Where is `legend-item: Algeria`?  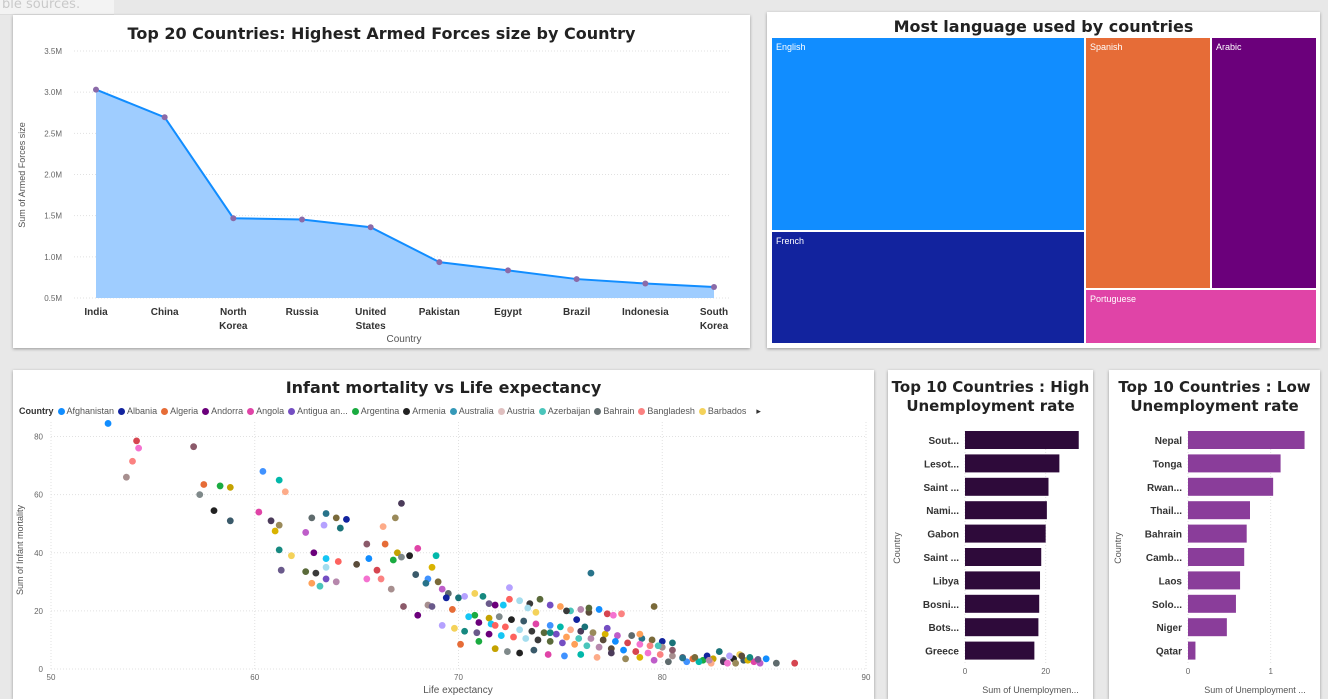
legend-item: Algeria is located at coordinates (179, 411).